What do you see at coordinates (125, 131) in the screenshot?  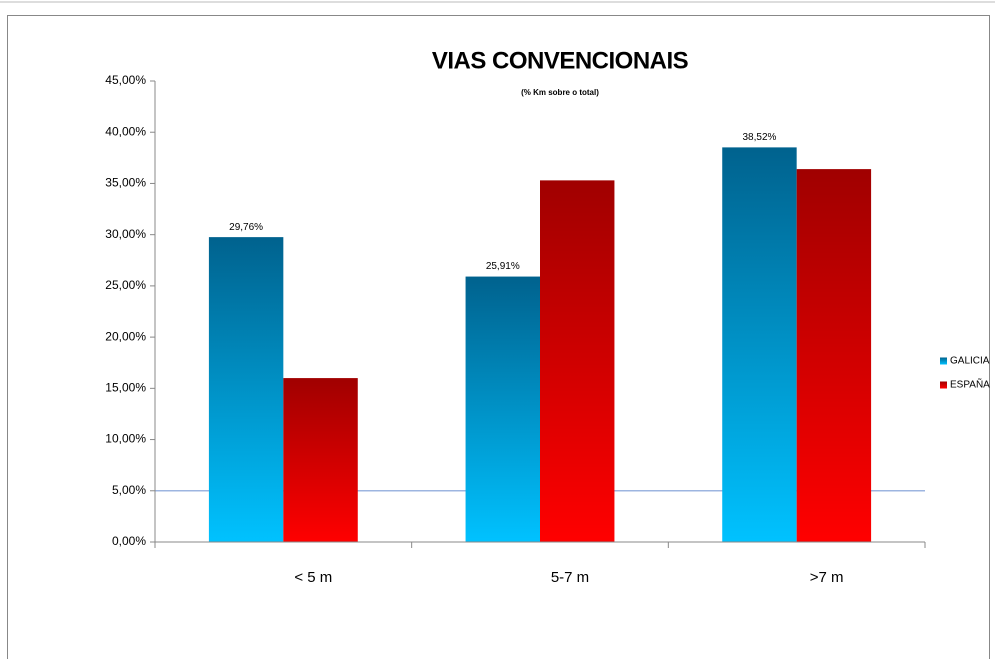 I see `y-tick-label: 40,00%` at bounding box center [125, 131].